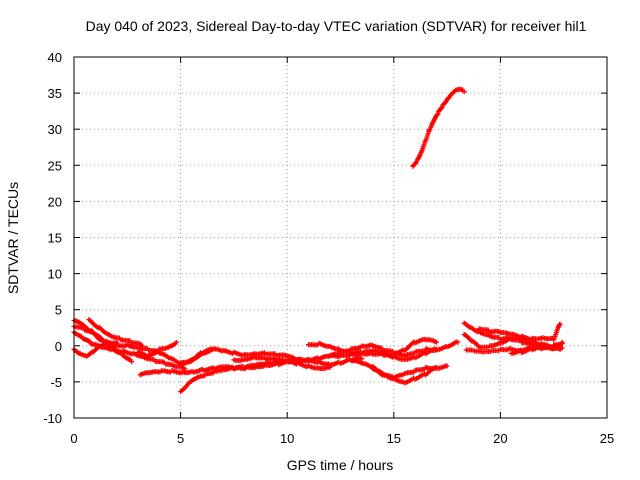 This screenshot has width=640, height=480. Describe the element at coordinates (394, 438) in the screenshot. I see `x-tick-label: 15` at that location.